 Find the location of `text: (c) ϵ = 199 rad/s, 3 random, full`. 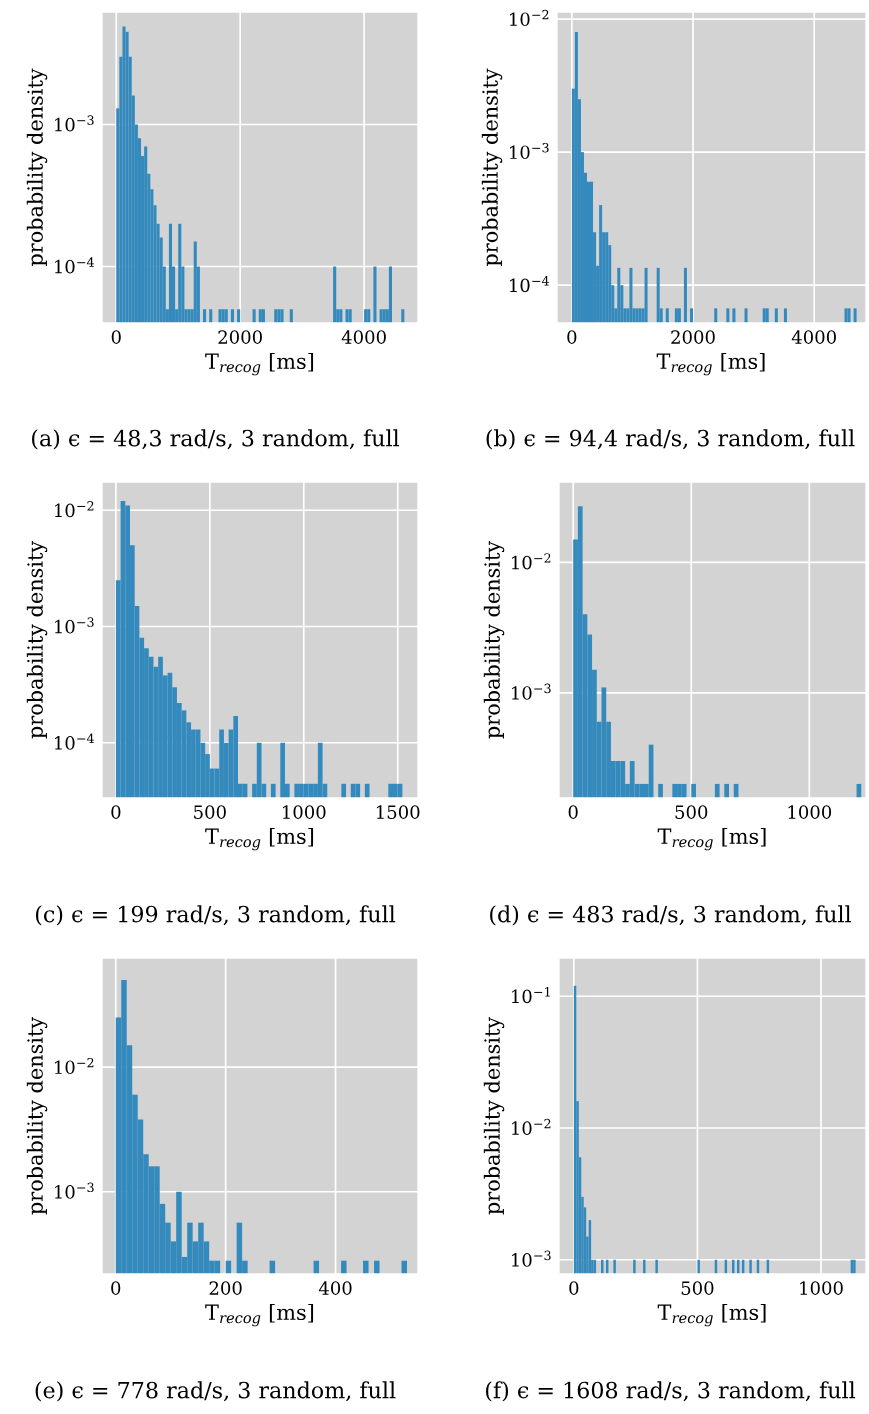

text: (c) ϵ = 199 rad/s, 3 random, full is located at coordinates (215, 915).